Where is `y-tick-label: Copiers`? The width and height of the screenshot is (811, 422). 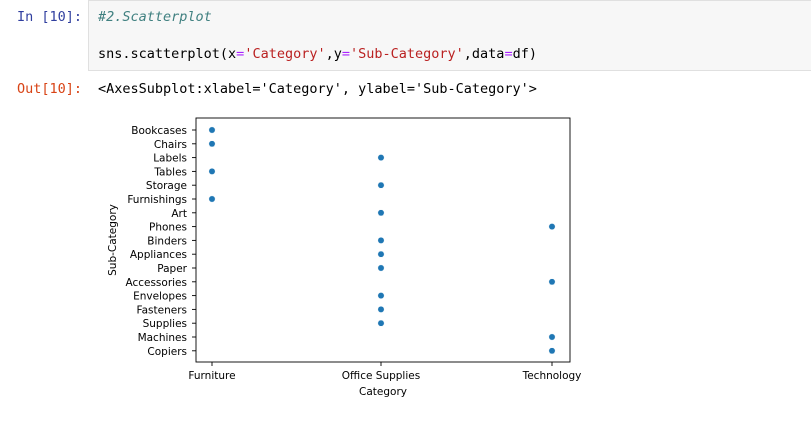
y-tick-label: Copiers is located at coordinates (167, 352).